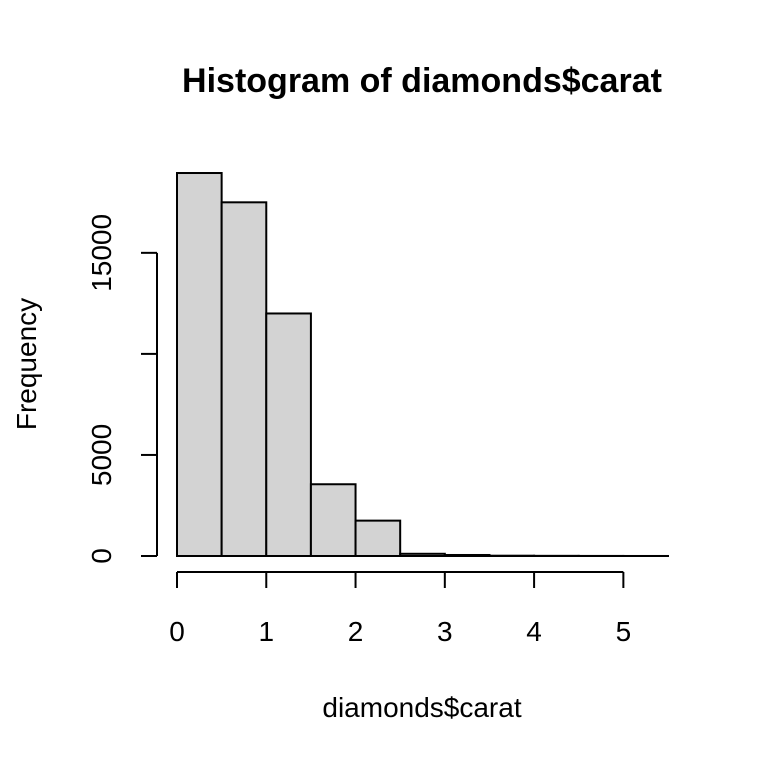 This screenshot has width=768, height=768. I want to click on x-tick-label: 4, so click(534, 631).